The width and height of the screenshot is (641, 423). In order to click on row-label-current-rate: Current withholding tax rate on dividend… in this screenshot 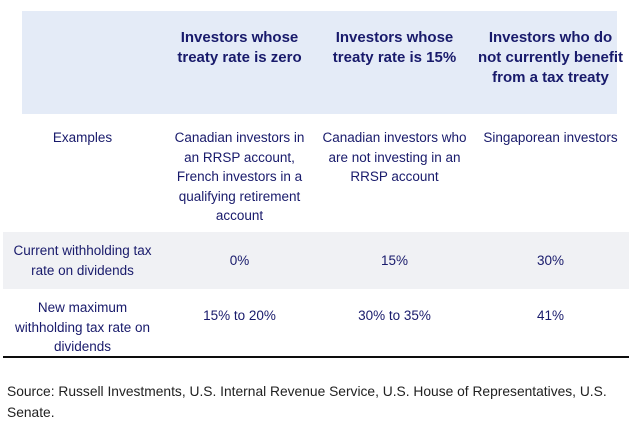, I will do `click(82, 260)`.